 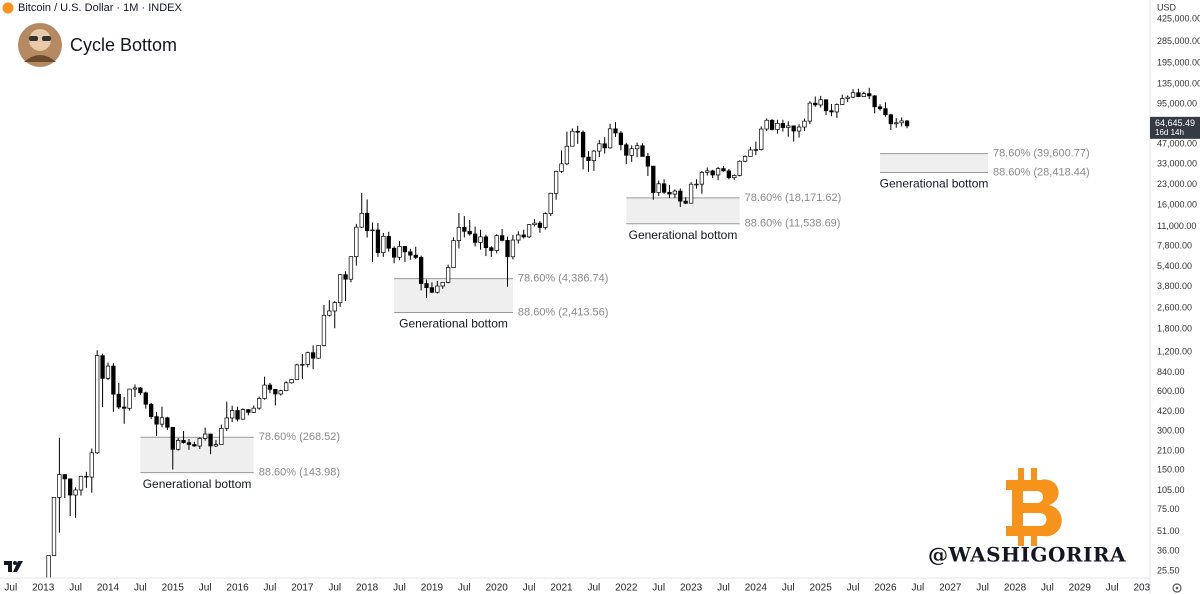 I want to click on x-tick-label: 2024, so click(x=756, y=588).